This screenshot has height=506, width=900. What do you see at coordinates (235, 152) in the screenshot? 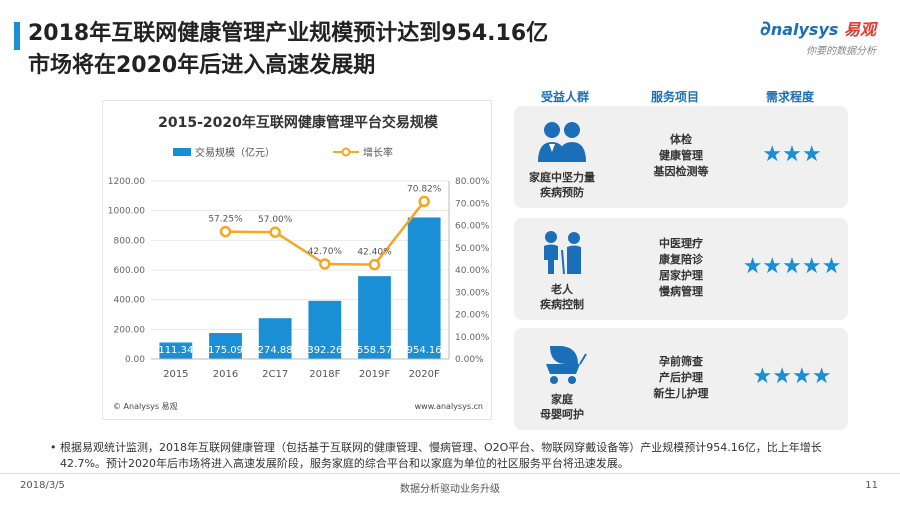
I see `legend-bar-label: 交易规模（亿元）` at bounding box center [235, 152].